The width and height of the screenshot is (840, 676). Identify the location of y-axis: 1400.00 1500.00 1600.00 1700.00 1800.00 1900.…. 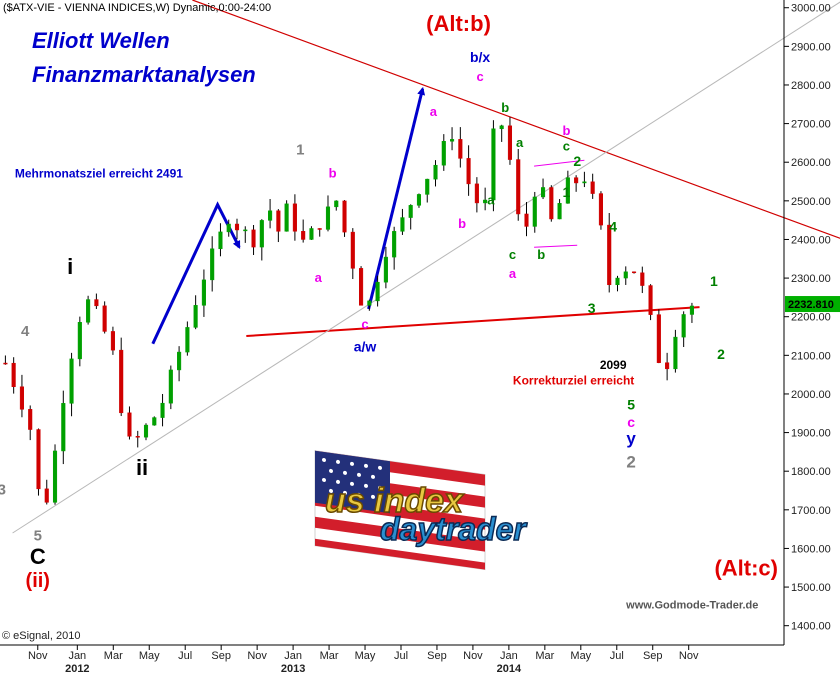
(807, 318).